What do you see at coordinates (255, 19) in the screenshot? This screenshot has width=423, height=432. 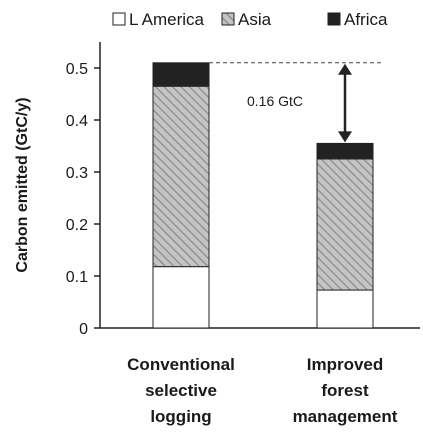 I see `legend-label: Asia` at bounding box center [255, 19].